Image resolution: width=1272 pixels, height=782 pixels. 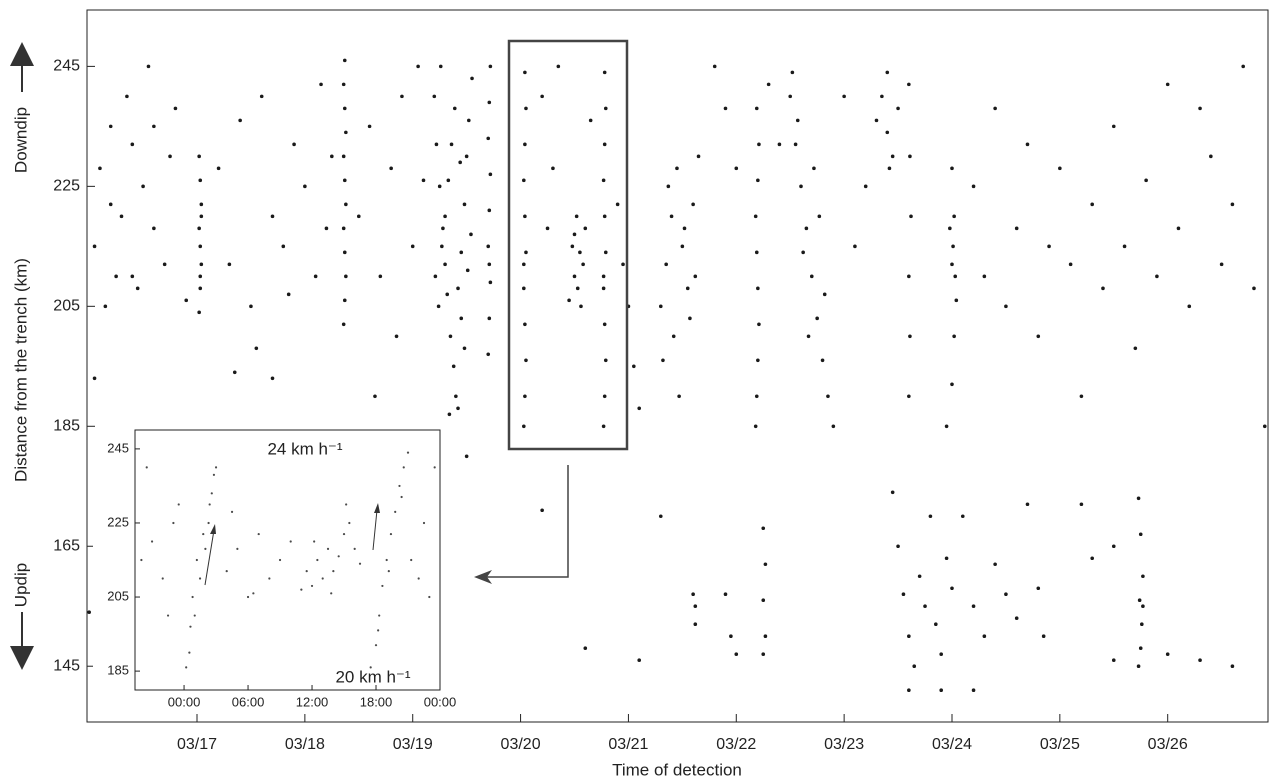 What do you see at coordinates (20, 585) in the screenshot?
I see `updip-label: Updip` at bounding box center [20, 585].